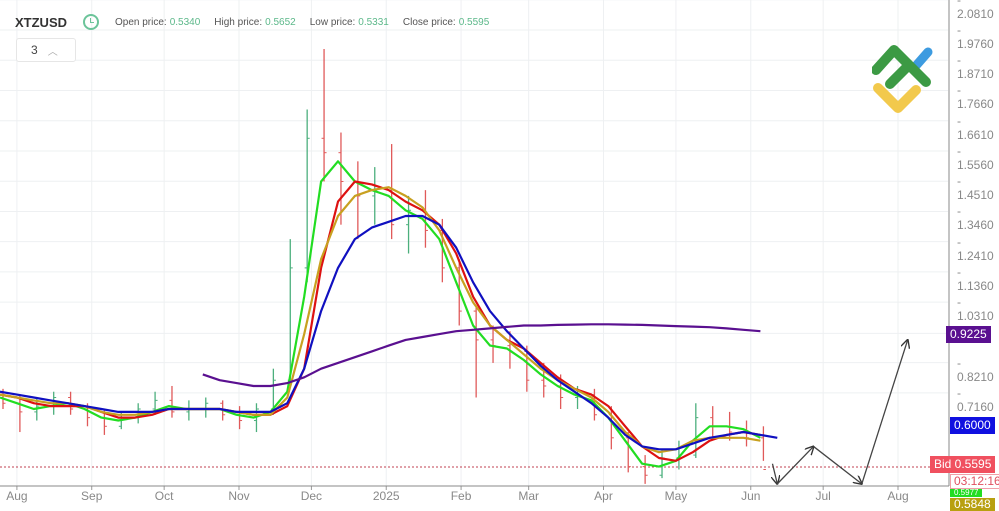 The image size is (999, 511). Describe the element at coordinates (461, 496) in the screenshot. I see `x-tick-label: Feb` at that location.